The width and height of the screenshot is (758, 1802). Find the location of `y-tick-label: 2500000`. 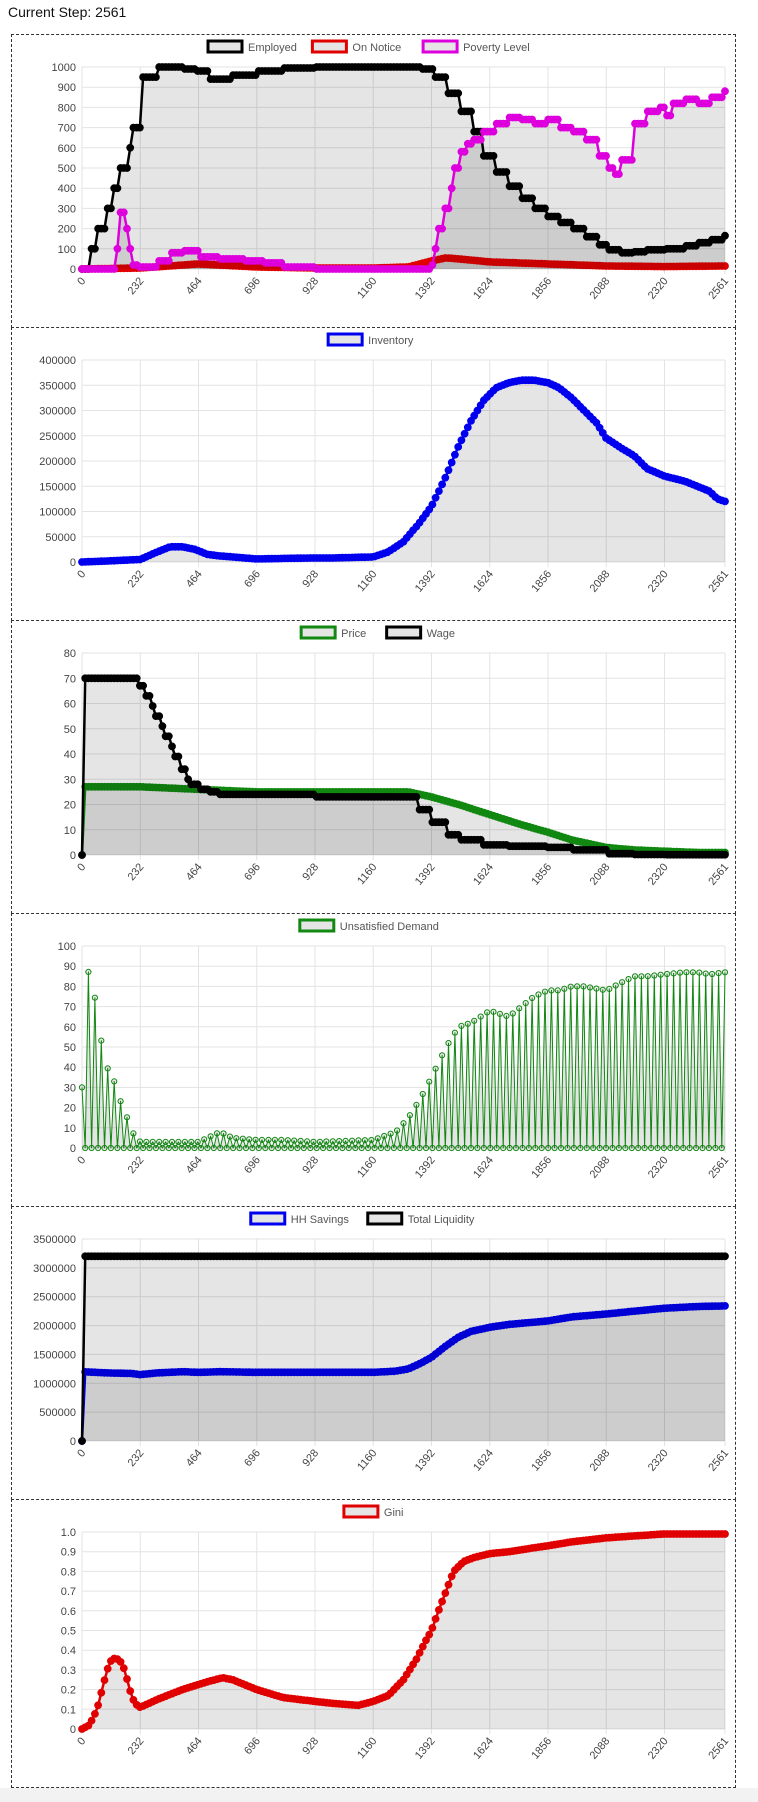

y-tick-label: 2500000 is located at coordinates (54, 1298).